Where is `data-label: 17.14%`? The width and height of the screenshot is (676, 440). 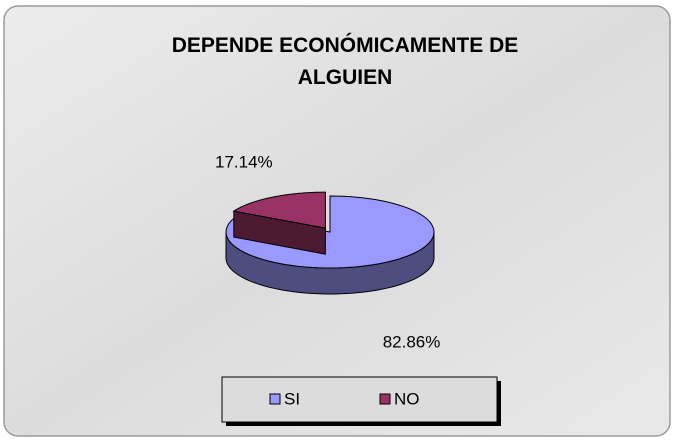
data-label: 17.14% is located at coordinates (244, 161).